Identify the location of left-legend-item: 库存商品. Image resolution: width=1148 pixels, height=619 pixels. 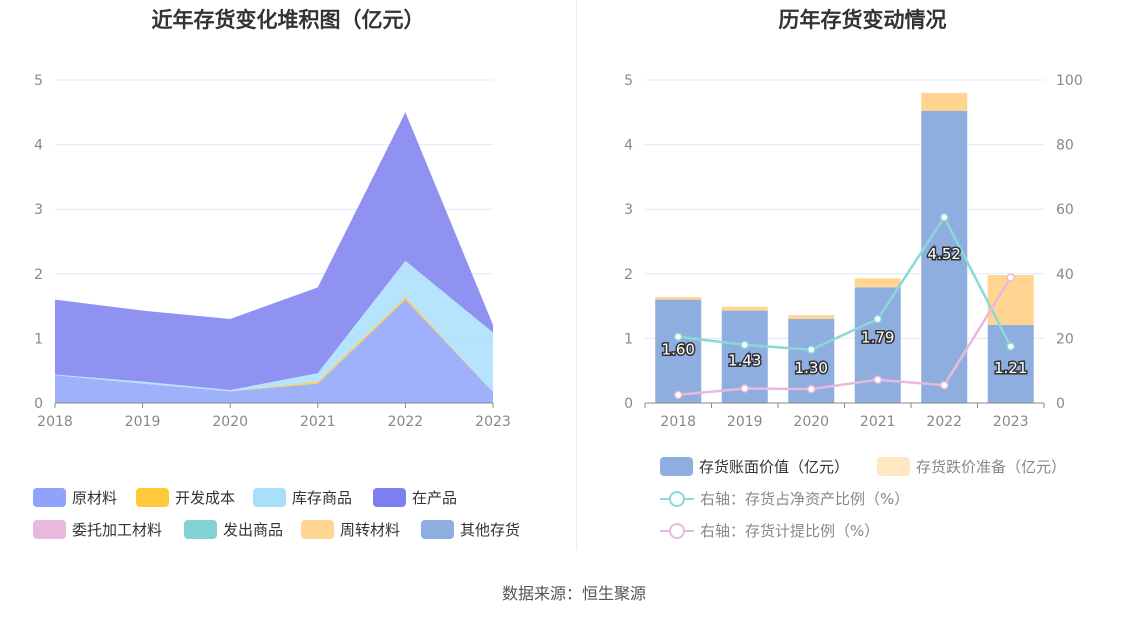
(302, 497).